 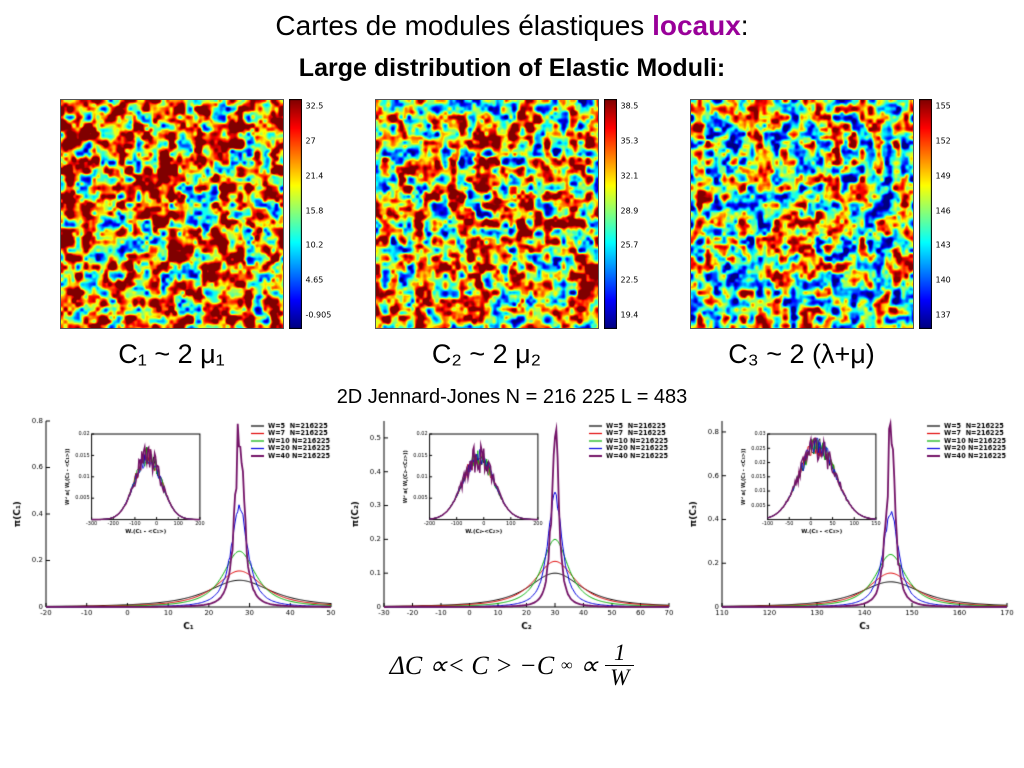 I want to click on slide-subtitle: Large distribution of Elastic Moduli:, so click(x=512, y=68).